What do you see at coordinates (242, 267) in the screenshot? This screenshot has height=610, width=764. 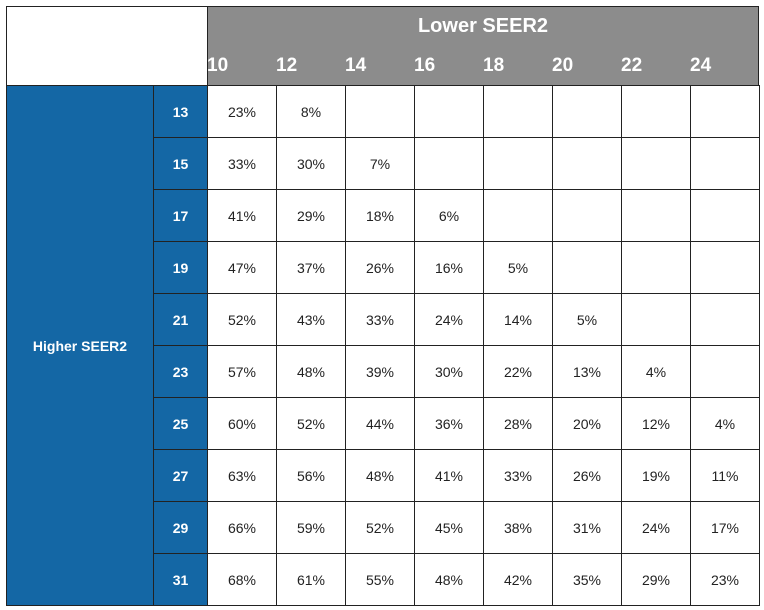 I see `cell: 47%` at bounding box center [242, 267].